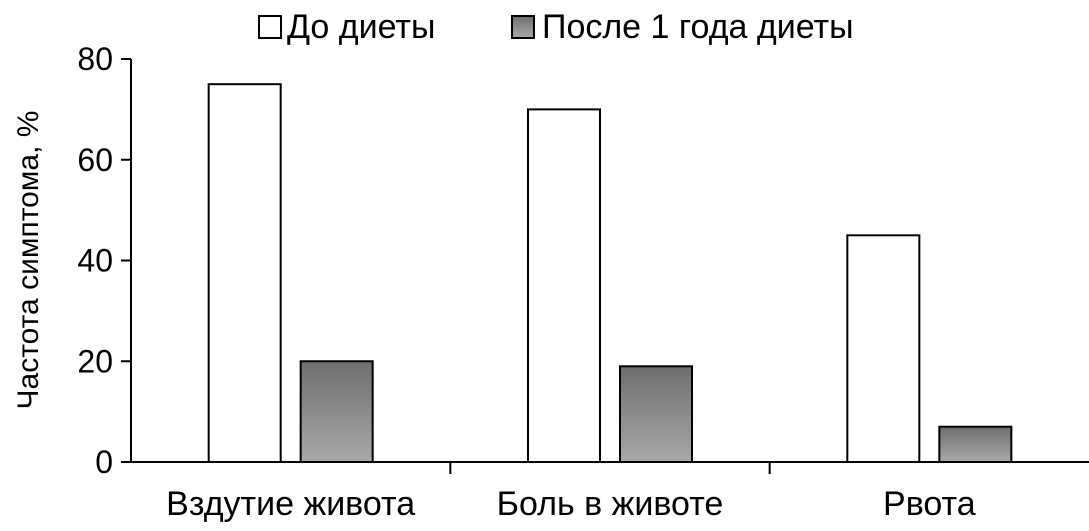 The width and height of the screenshot is (1089, 531). Describe the element at coordinates (28, 260) in the screenshot. I see `y-axis-title: Частота симптома, %` at that location.